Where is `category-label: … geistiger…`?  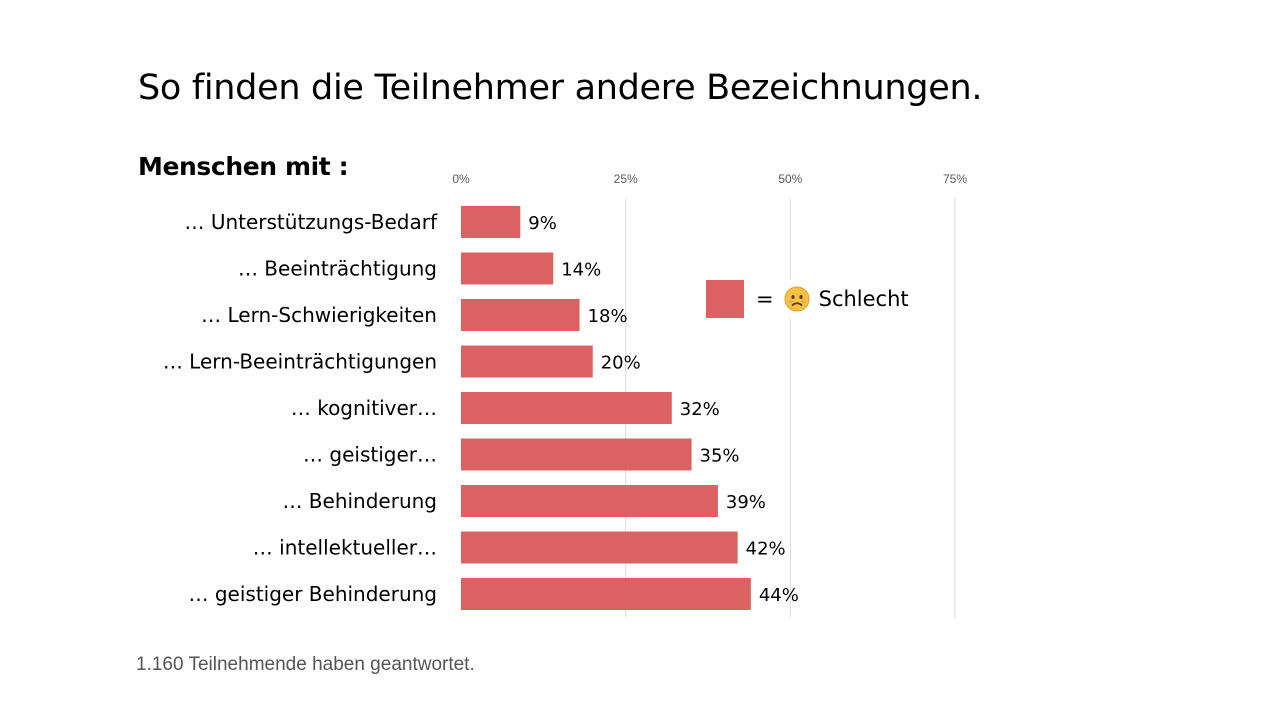 category-label: … geistiger… is located at coordinates (370, 455).